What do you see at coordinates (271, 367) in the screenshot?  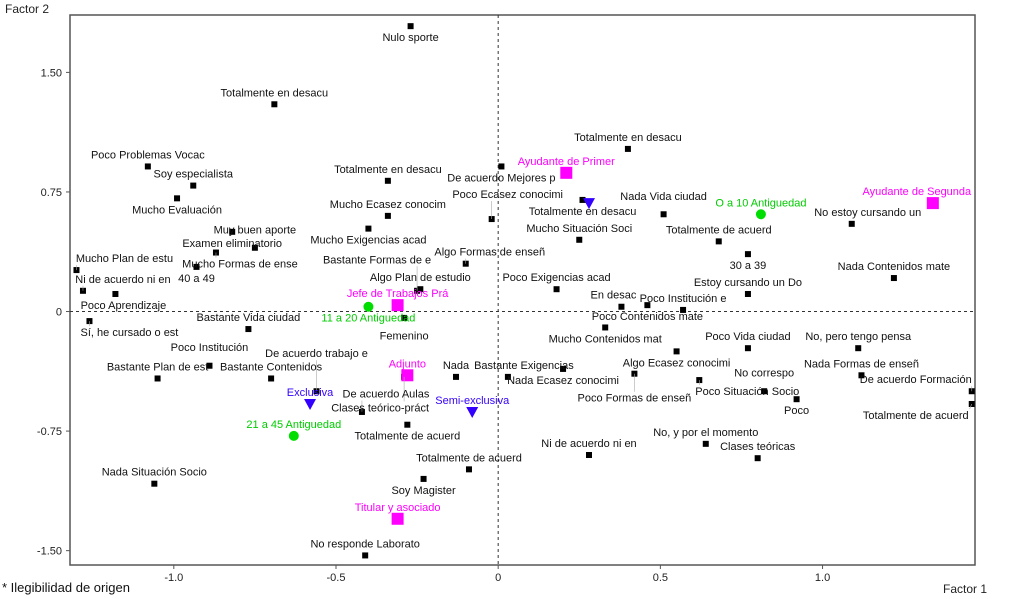 I see `point-label: Bastante Contenidos` at bounding box center [271, 367].